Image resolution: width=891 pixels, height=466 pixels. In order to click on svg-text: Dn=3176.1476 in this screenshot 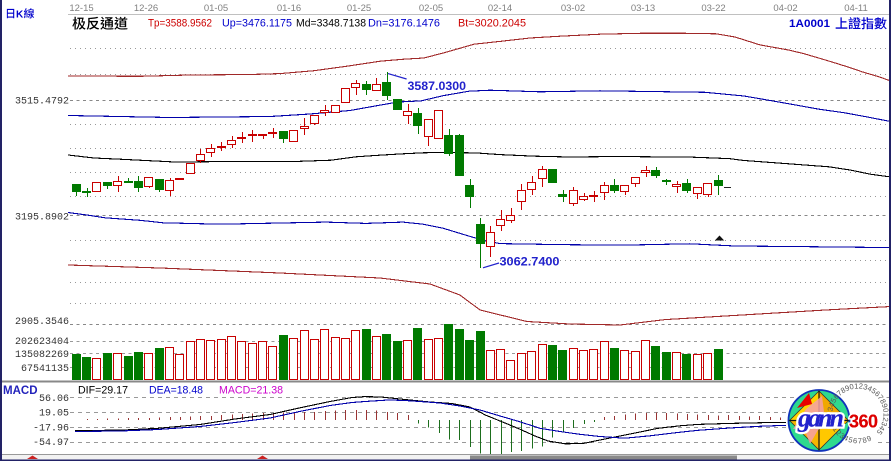, I will do `click(404, 24)`.